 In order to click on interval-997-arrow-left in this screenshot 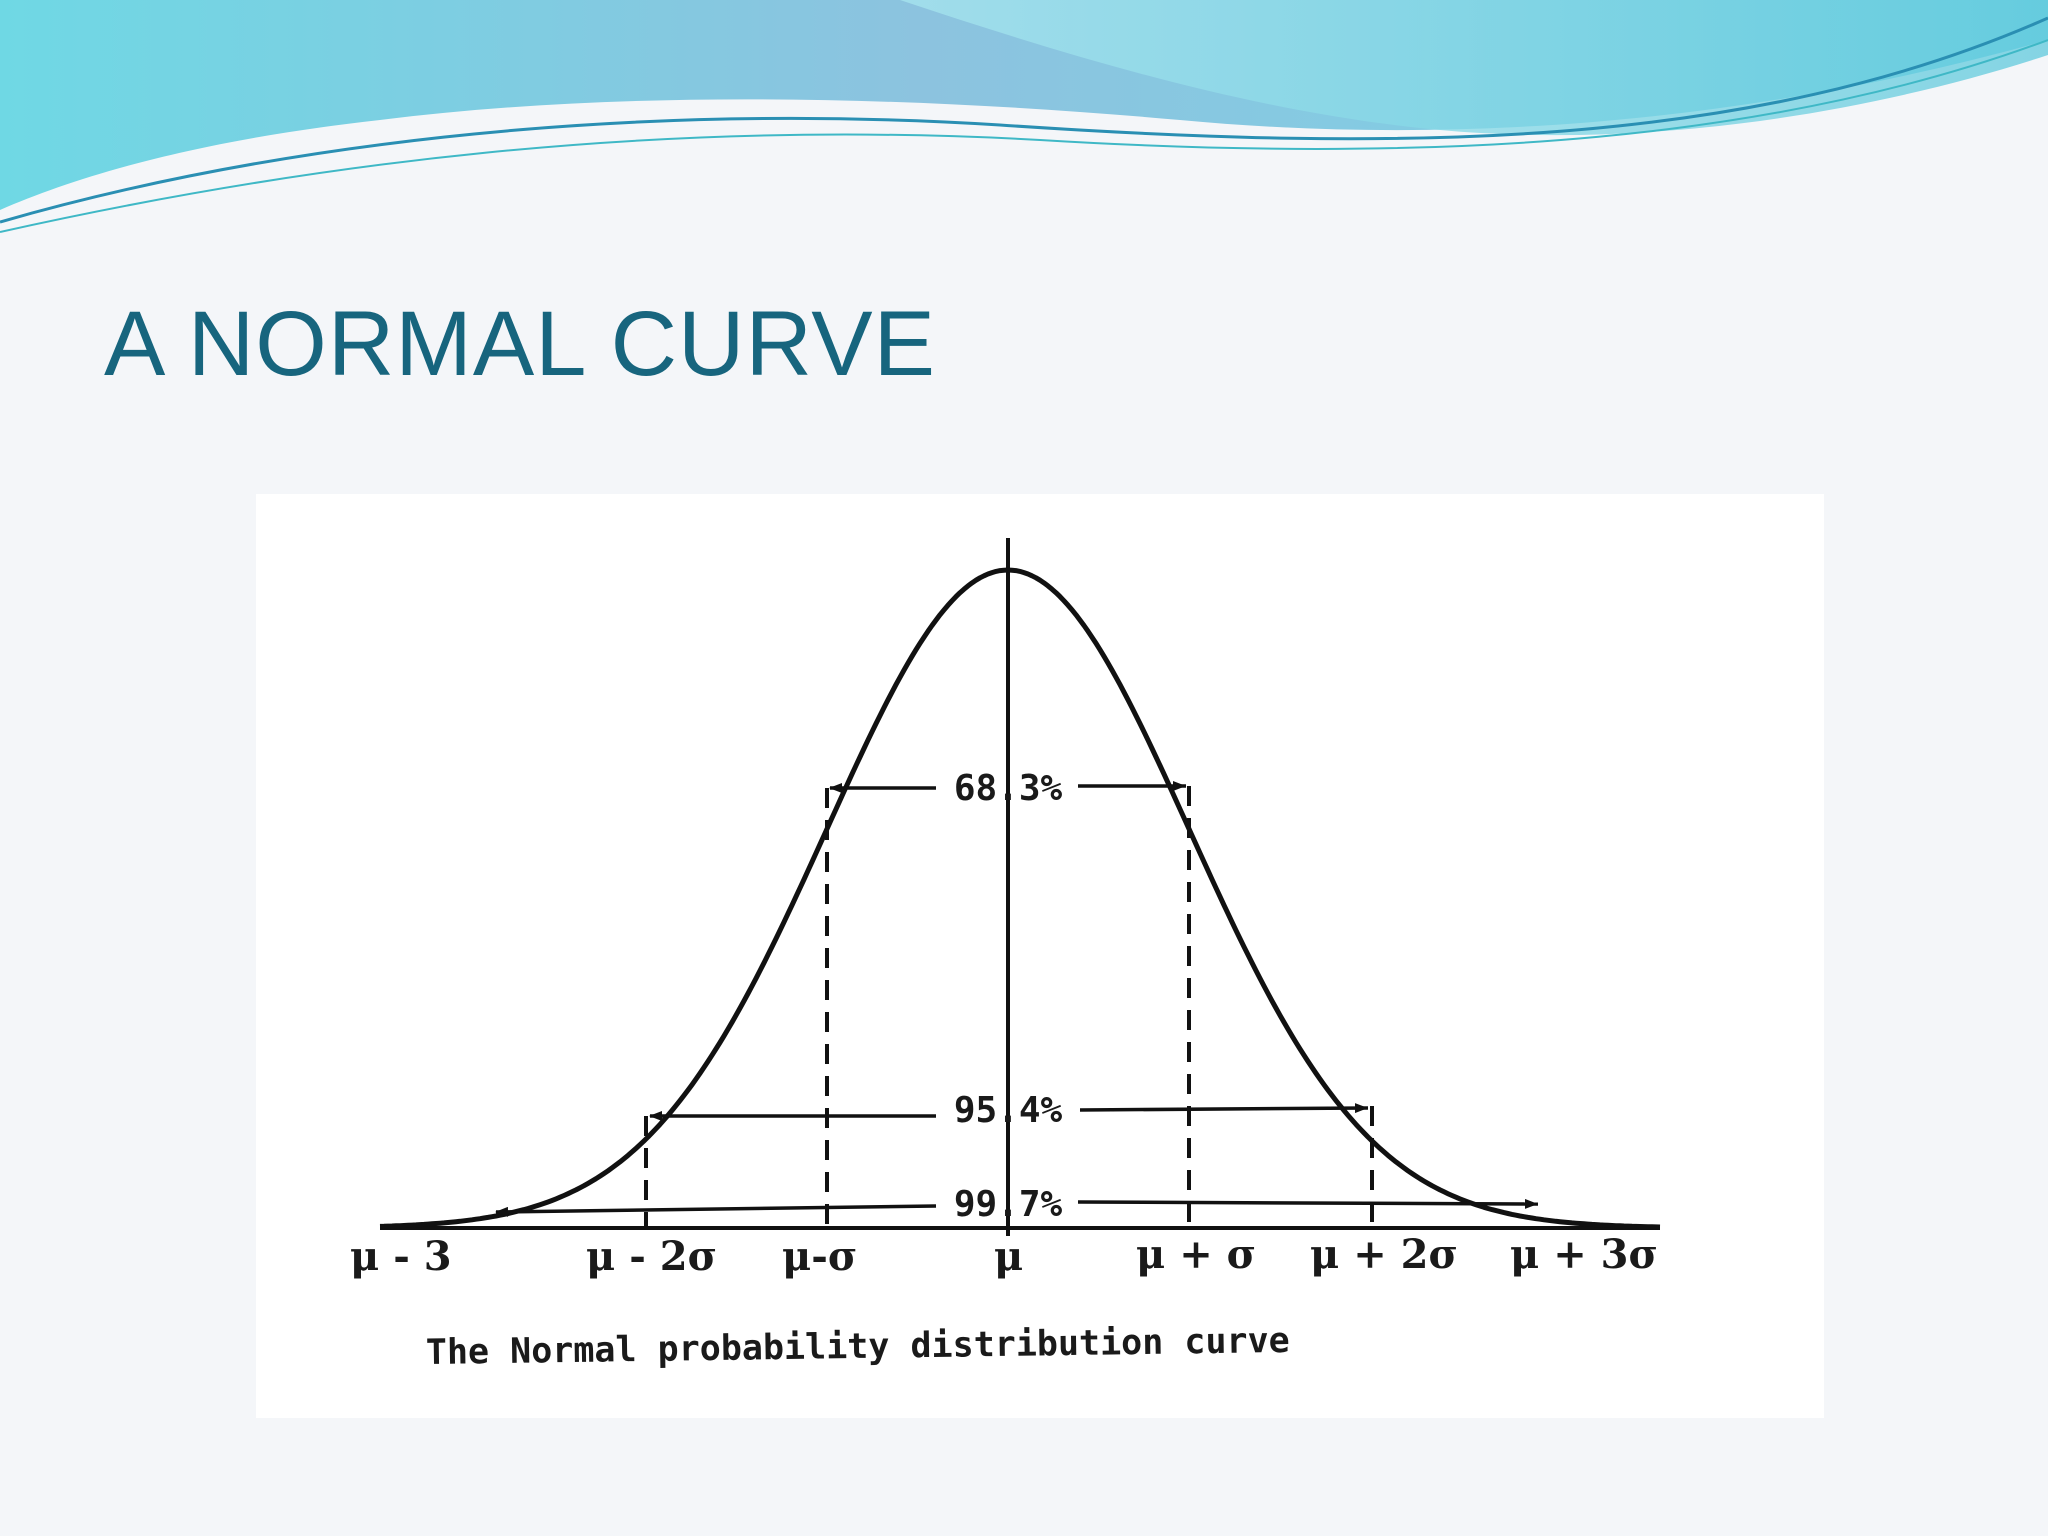, I will do `click(716, 1210)`.